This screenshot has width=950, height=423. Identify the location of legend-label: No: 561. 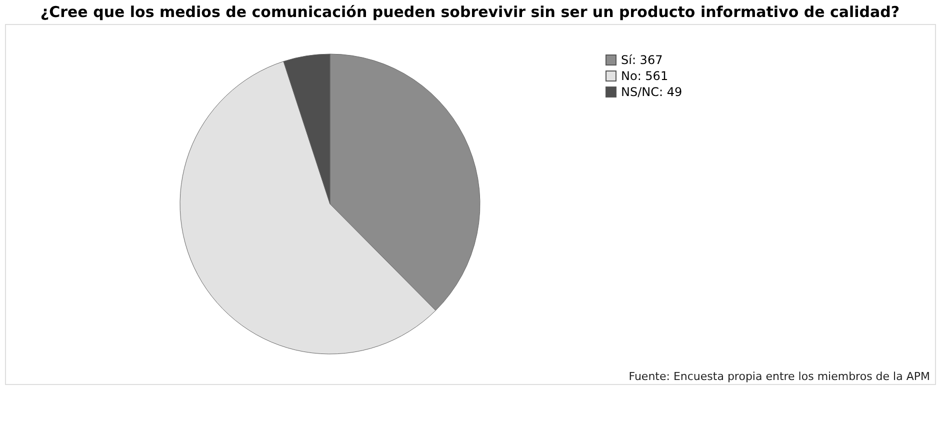
(644, 76).